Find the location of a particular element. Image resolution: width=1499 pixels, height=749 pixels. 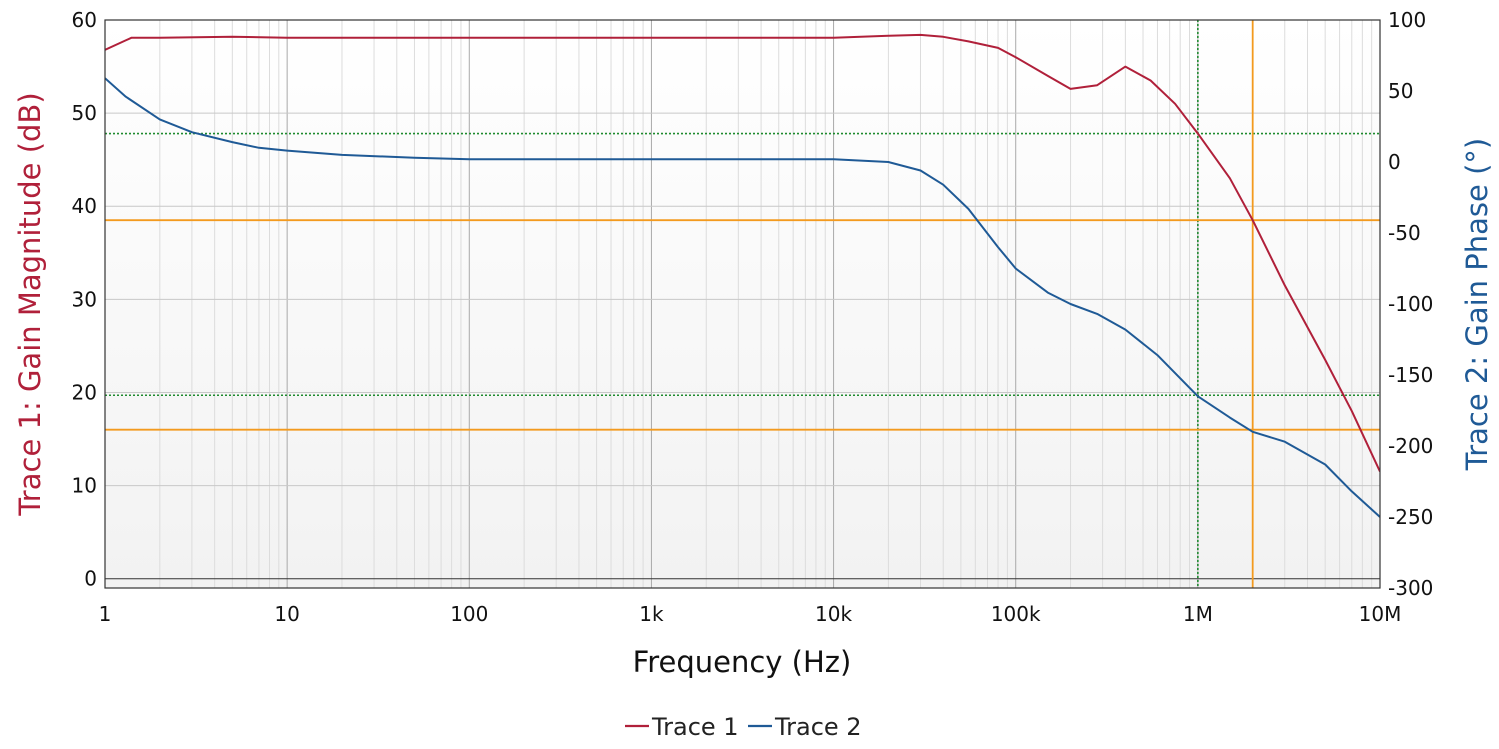

right-axis-title: Trace 2: Gain Phase (°) is located at coordinates (1477, 304).